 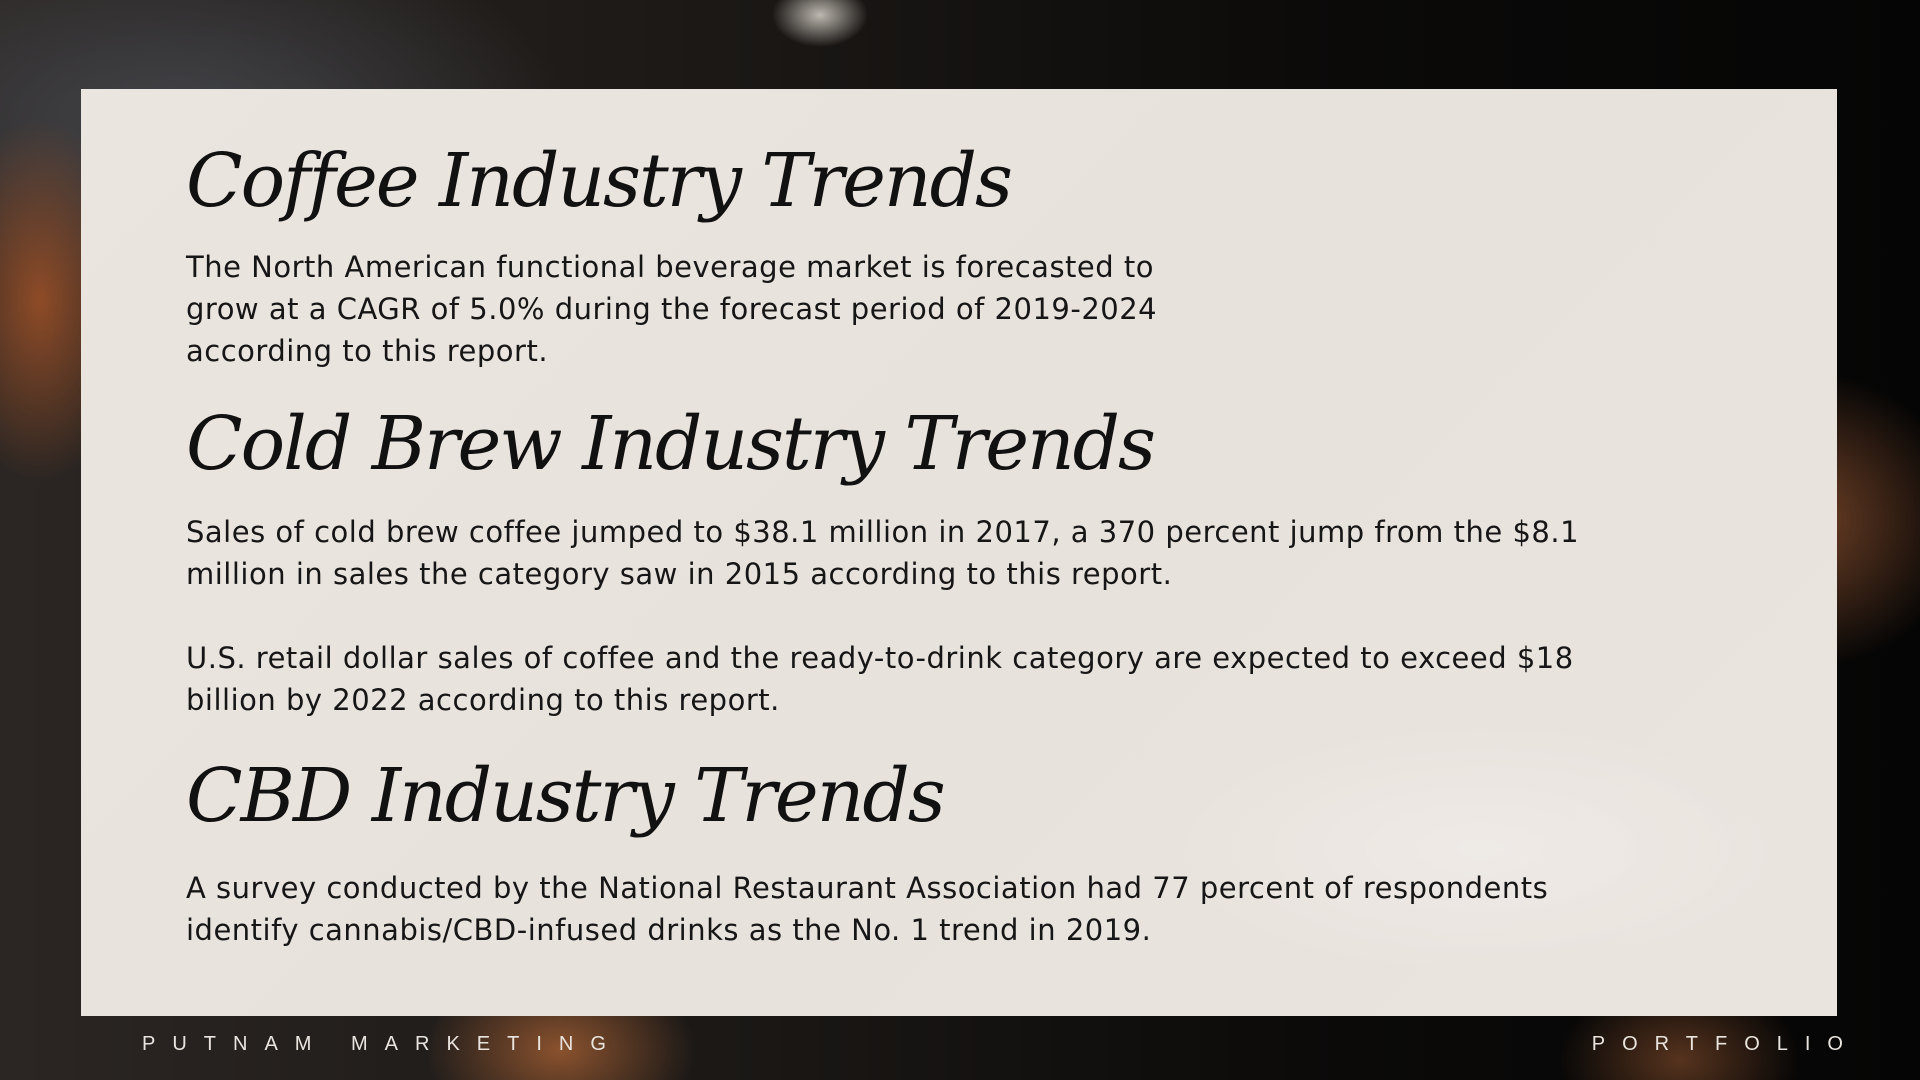 I want to click on section-title-coffee: Coffee Industry Trends, so click(x=599, y=181).